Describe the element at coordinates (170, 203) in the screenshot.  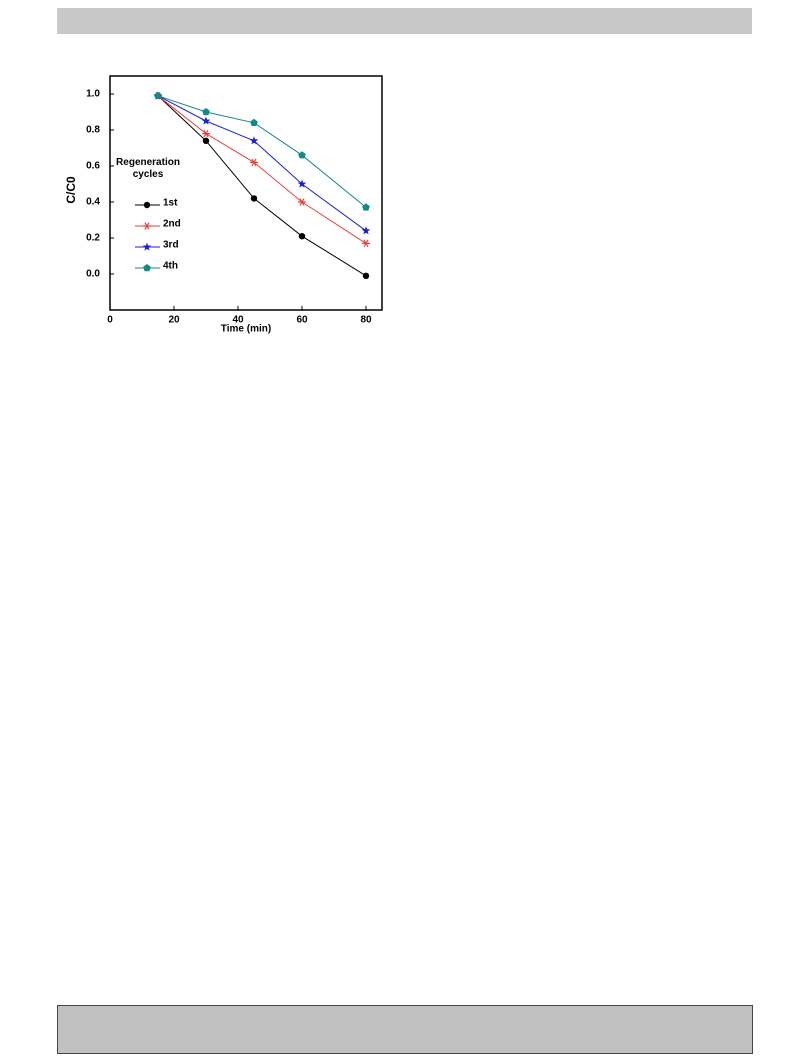
I see `legend-label: 1st` at that location.